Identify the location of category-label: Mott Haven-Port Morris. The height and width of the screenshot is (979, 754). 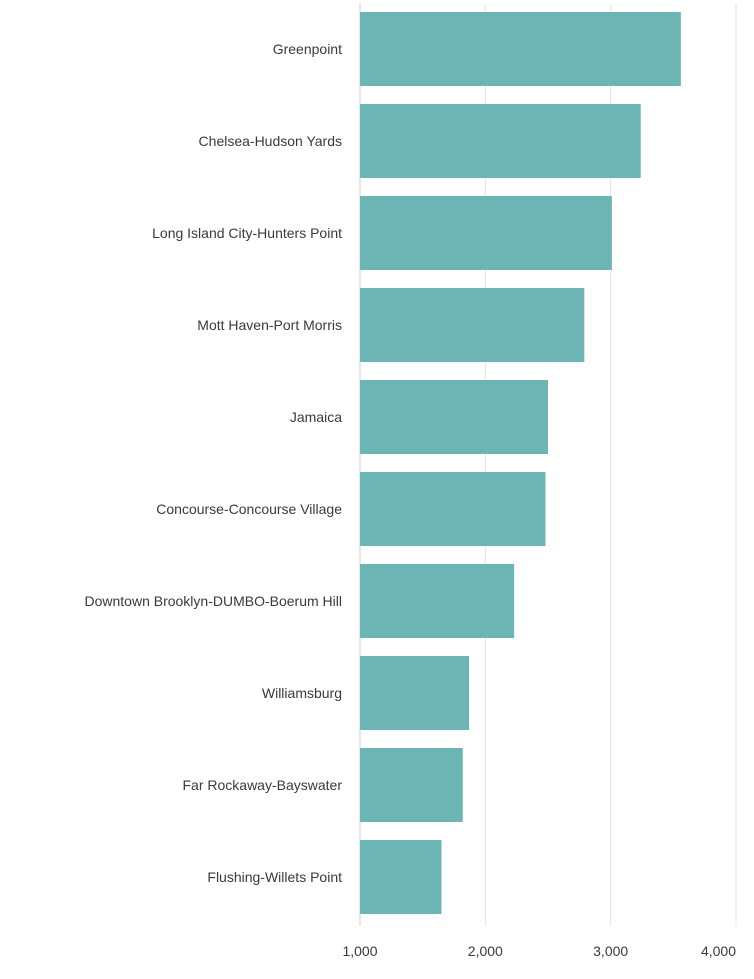
(269, 325).